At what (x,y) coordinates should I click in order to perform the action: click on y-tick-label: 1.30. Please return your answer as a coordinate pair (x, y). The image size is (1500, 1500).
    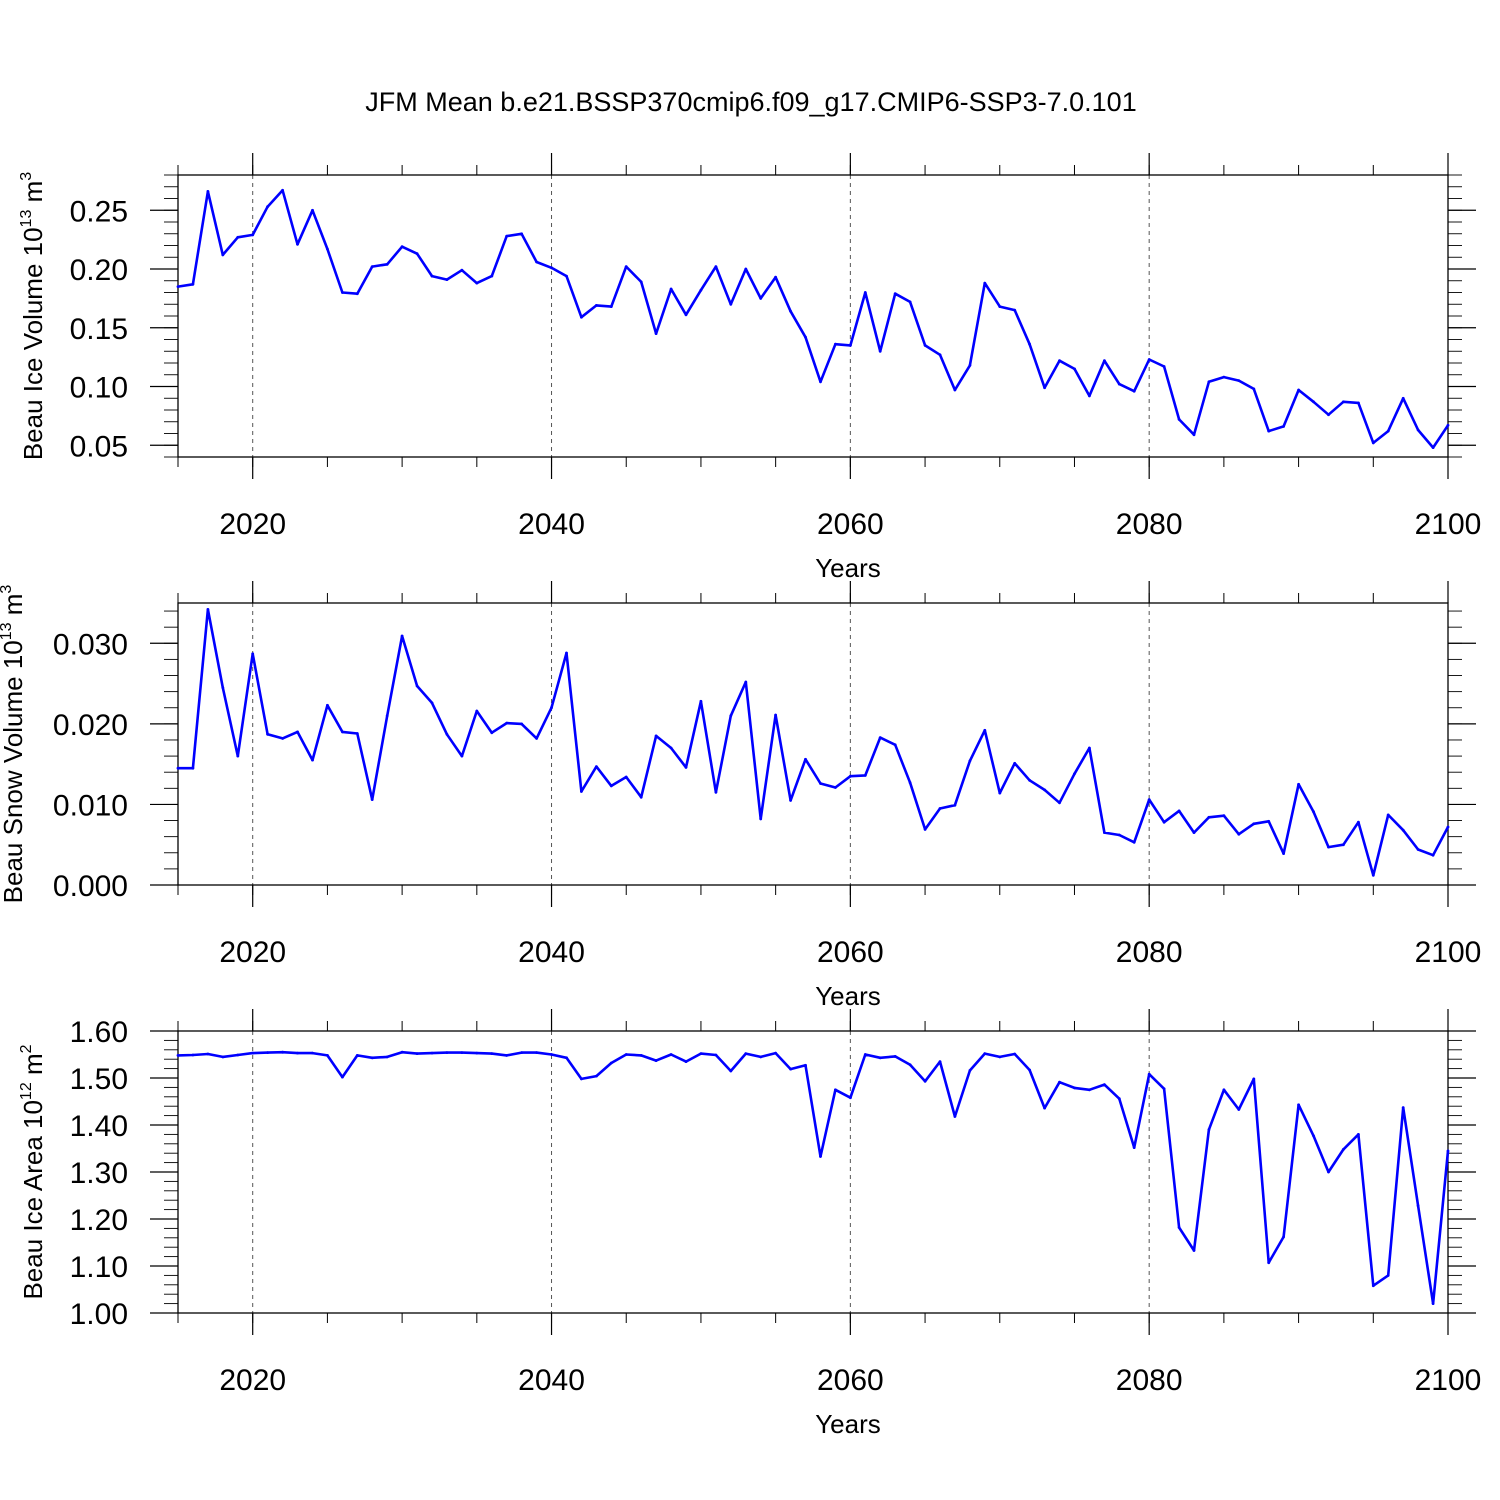
    Looking at the image, I should click on (99, 1173).